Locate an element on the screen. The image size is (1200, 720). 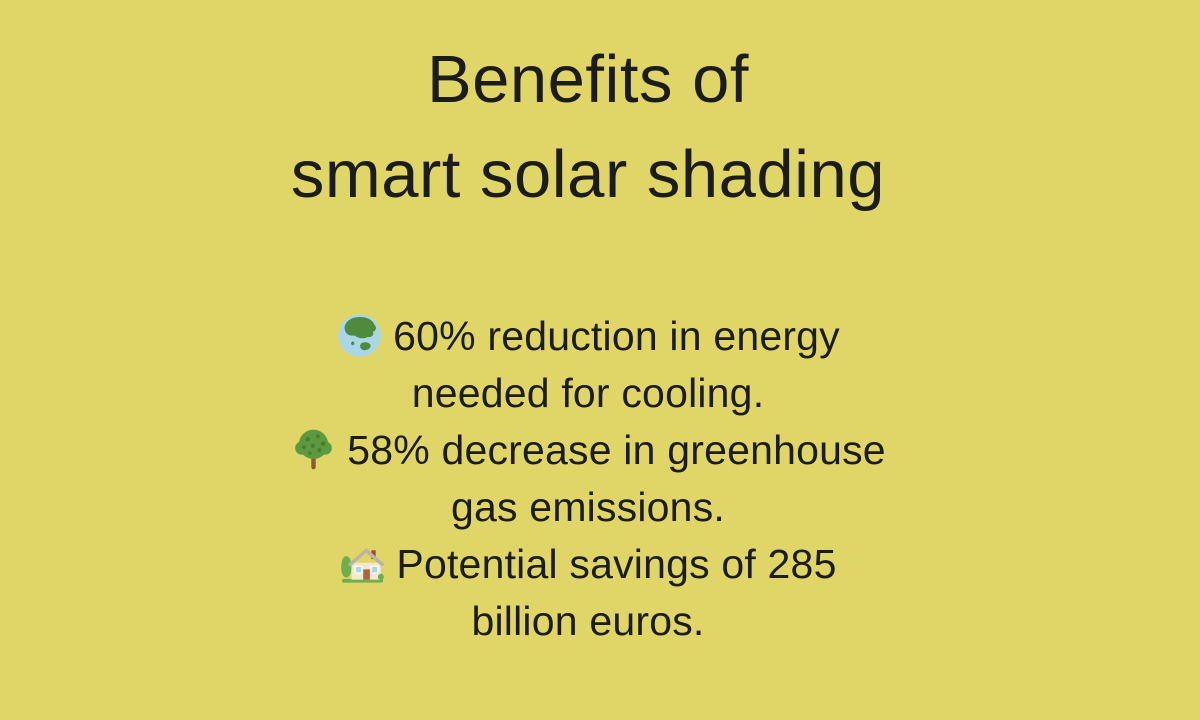
house-with-garden-icon is located at coordinates (362, 564).